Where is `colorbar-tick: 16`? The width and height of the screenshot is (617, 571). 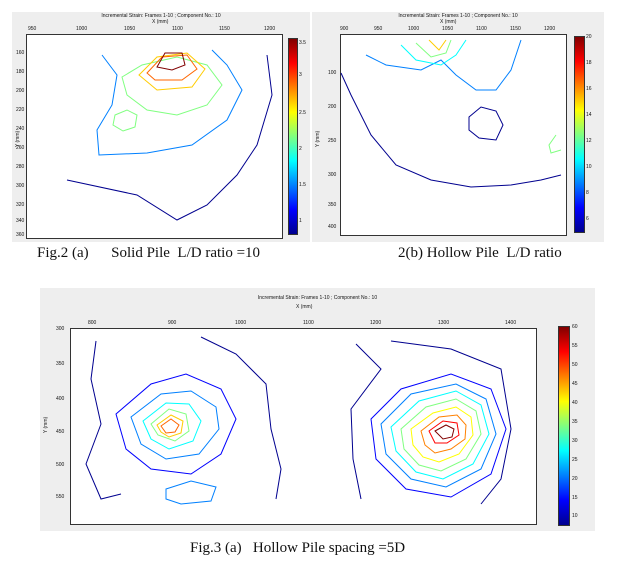
colorbar-tick: 16 is located at coordinates (589, 89).